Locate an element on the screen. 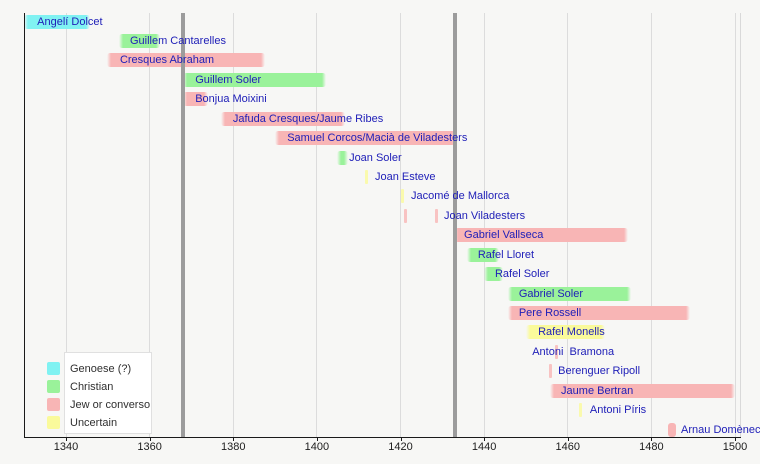  row-label: Rafel Soler is located at coordinates (522, 274).